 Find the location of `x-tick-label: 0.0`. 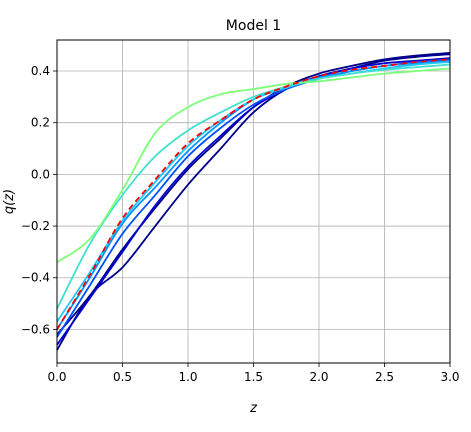

x-tick-label: 0.0 is located at coordinates (56, 377).